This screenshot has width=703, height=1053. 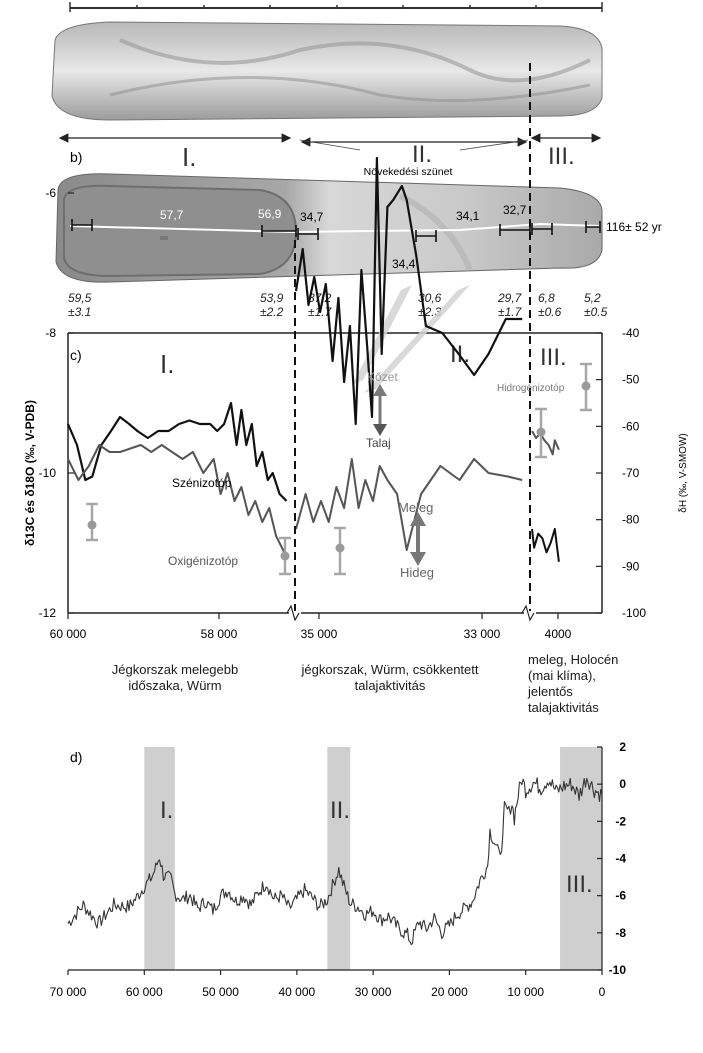 I want to click on hydrogen-holocene-line, so click(x=545, y=443).